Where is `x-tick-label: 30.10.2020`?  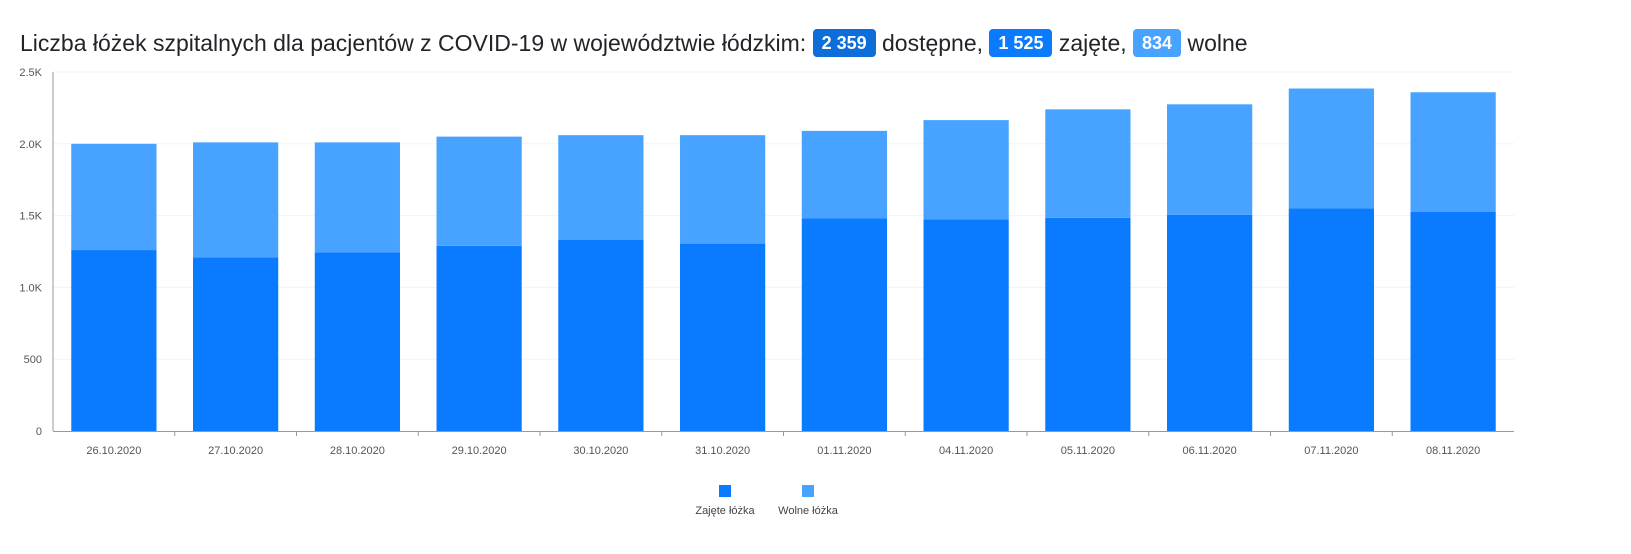
x-tick-label: 30.10.2020 is located at coordinates (600, 451).